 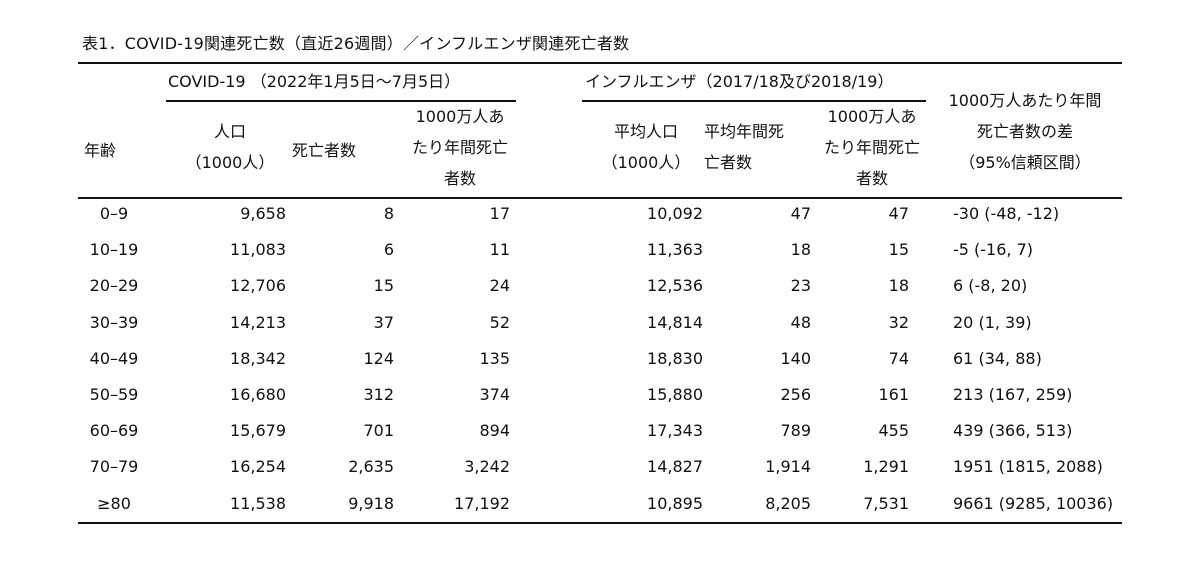 I want to click on cell-covid-deaths: 2,635, so click(x=371, y=467).